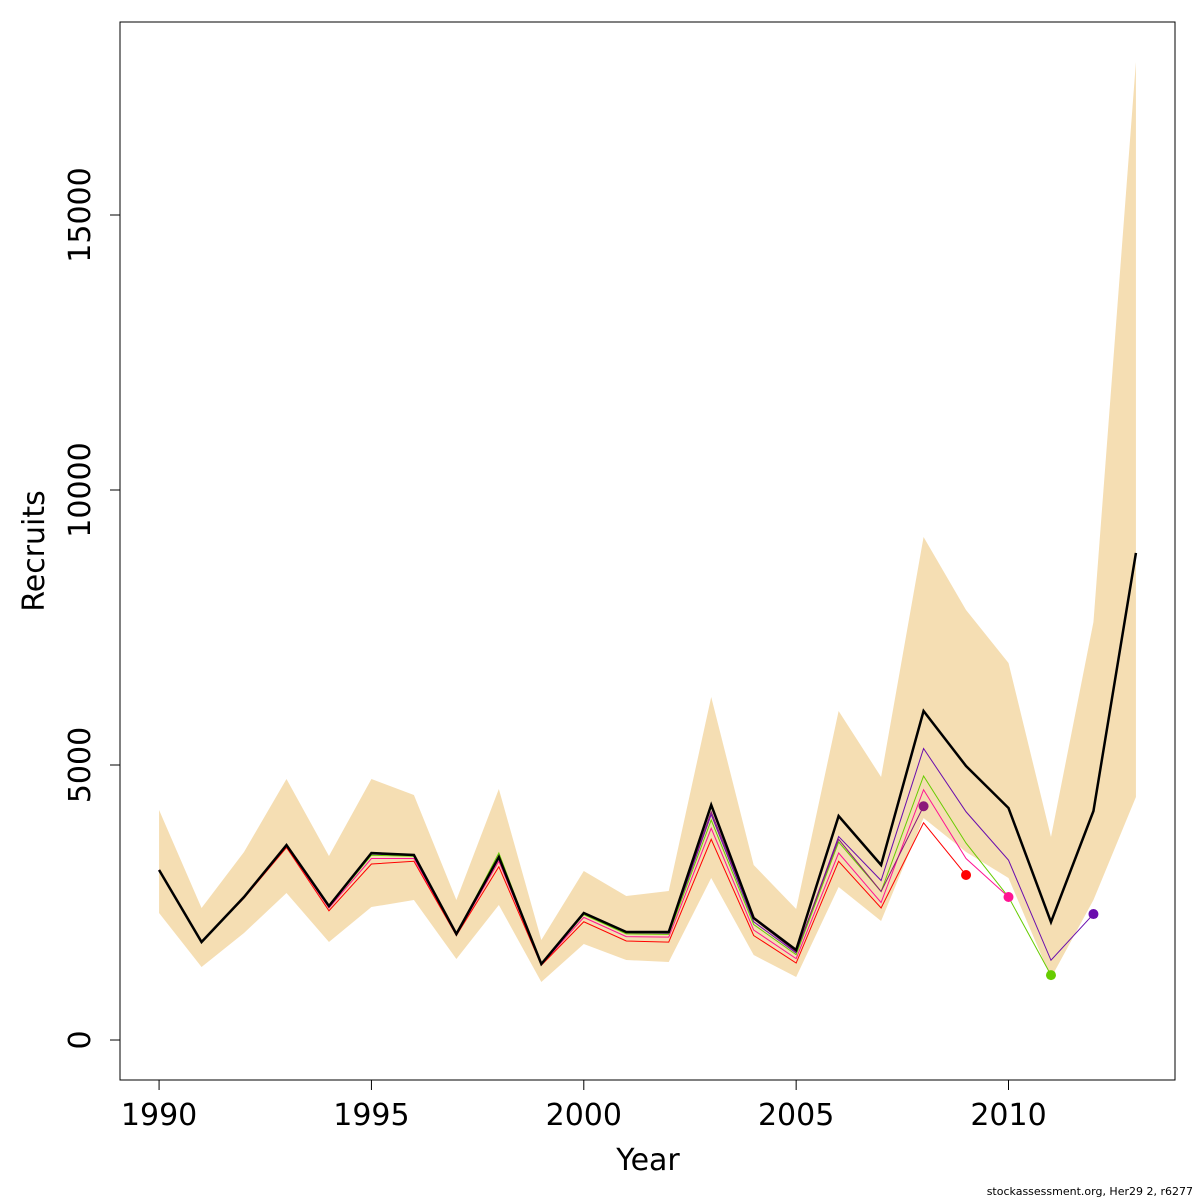 This screenshot has width=1200, height=1200. Describe the element at coordinates (80, 489) in the screenshot. I see `y-tick-label: 10000` at that location.